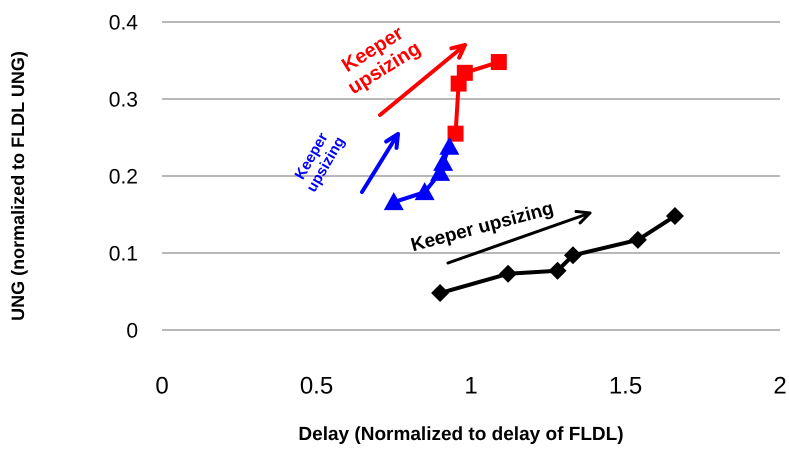  I want to click on y-tick-label: 0.1, so click(123, 254).